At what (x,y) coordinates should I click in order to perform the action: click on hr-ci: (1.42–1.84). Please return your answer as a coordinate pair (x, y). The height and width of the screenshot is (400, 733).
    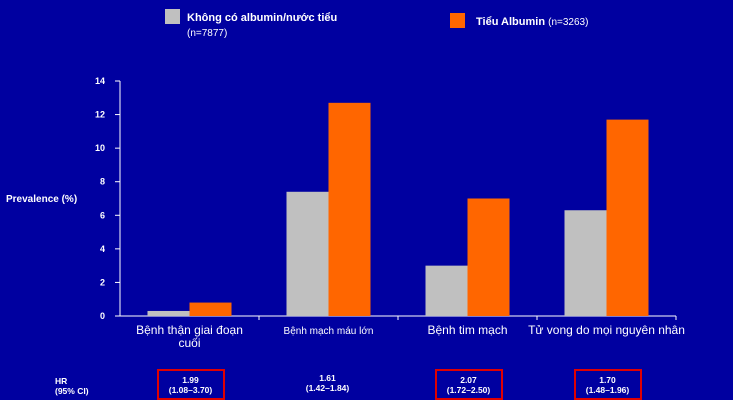
    Looking at the image, I should click on (327, 388).